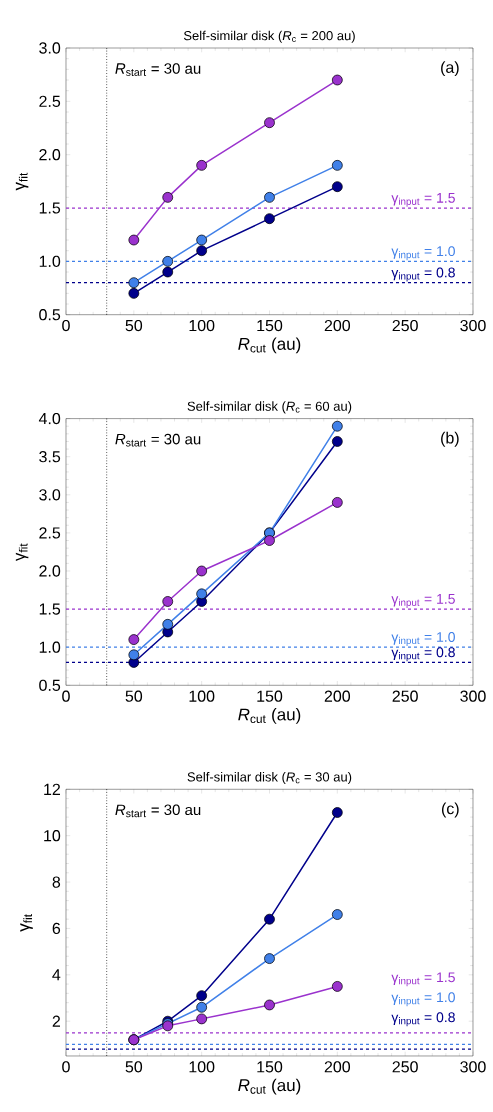  What do you see at coordinates (269, 778) in the screenshot?
I see `chart-title: Self-similar disk (R$_{c}$ = 30 au)` at bounding box center [269, 778].